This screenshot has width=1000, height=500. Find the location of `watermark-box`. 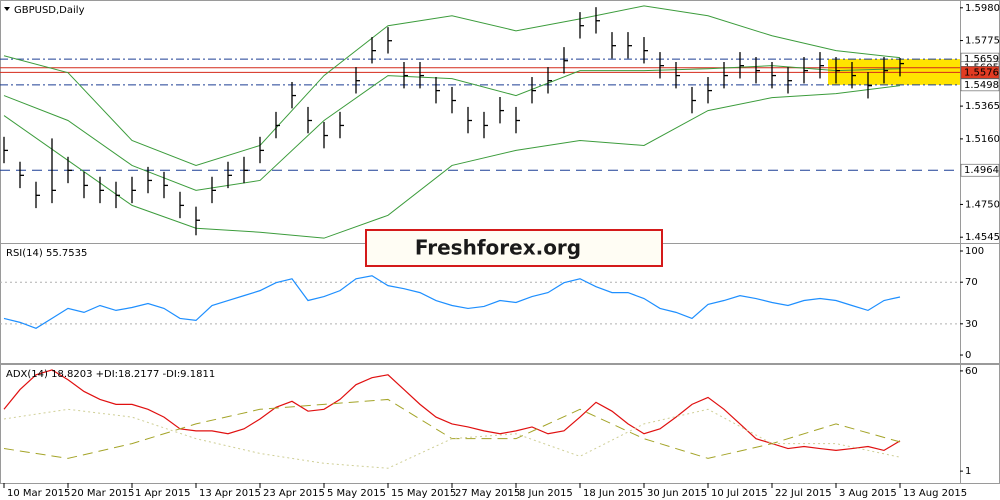

watermark-box is located at coordinates (514, 248).